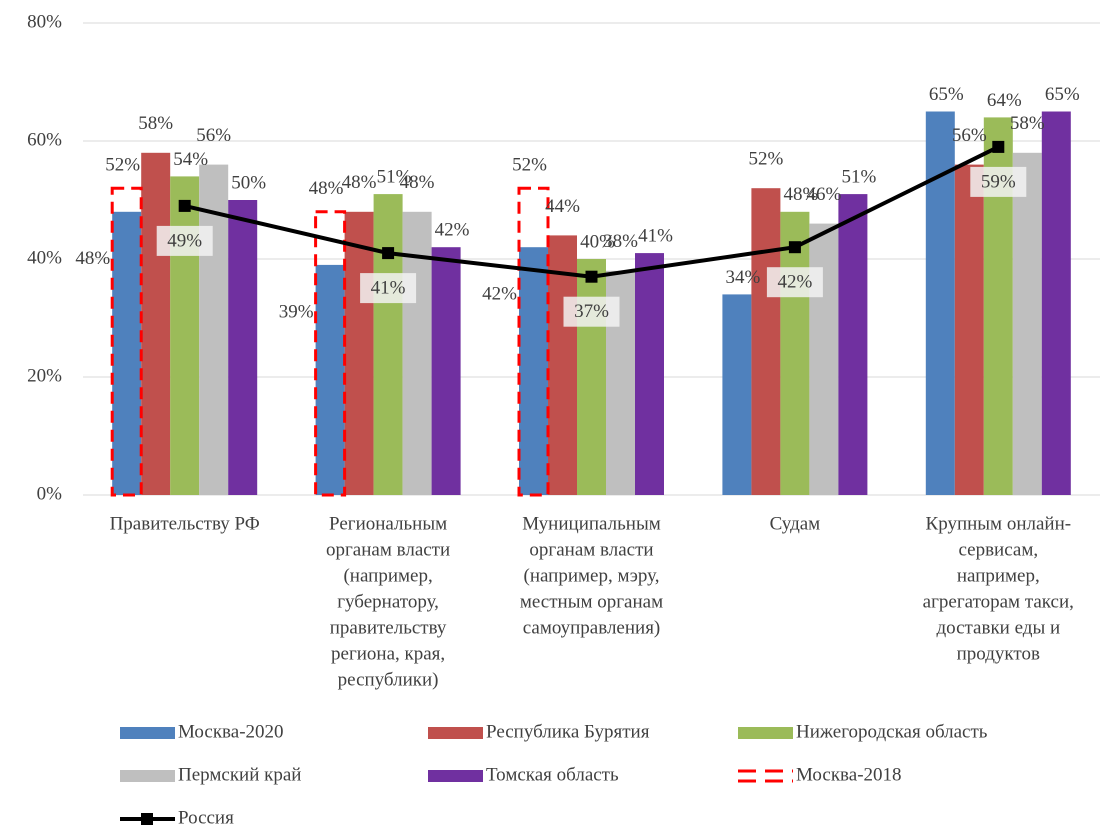 This screenshot has width=1116, height=827. Describe the element at coordinates (44, 139) in the screenshot. I see `y-tick-label: 60%` at that location.